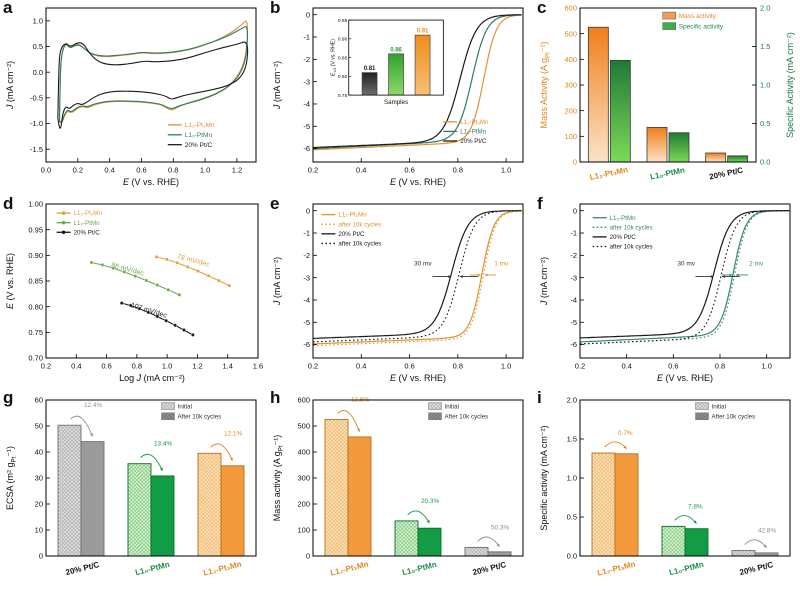 This screenshot has width=800, height=600. Describe the element at coordinates (306, 126) in the screenshot. I see `svg-text: -5` at that location.